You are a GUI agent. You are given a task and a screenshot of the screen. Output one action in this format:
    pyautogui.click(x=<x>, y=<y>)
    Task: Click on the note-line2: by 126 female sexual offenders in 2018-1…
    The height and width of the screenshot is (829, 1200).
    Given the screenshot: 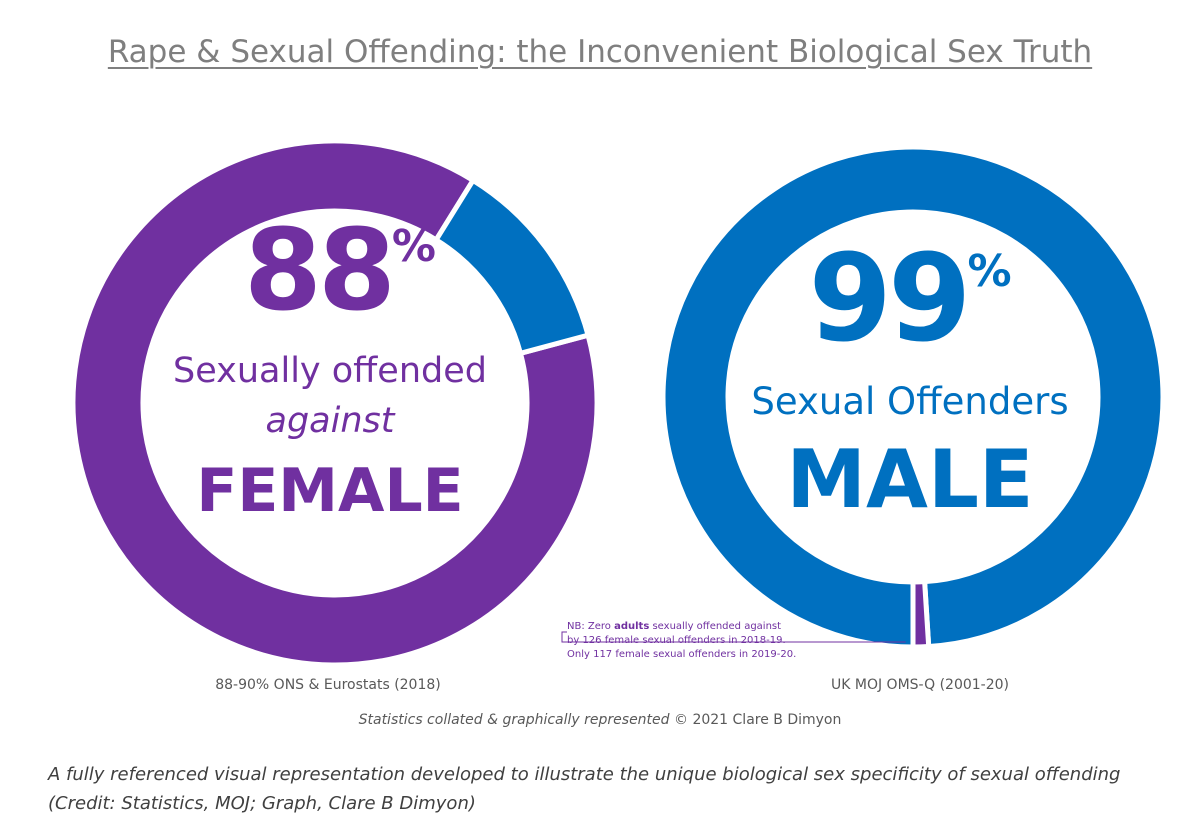 What is the action you would take?
    pyautogui.click(x=676, y=640)
    